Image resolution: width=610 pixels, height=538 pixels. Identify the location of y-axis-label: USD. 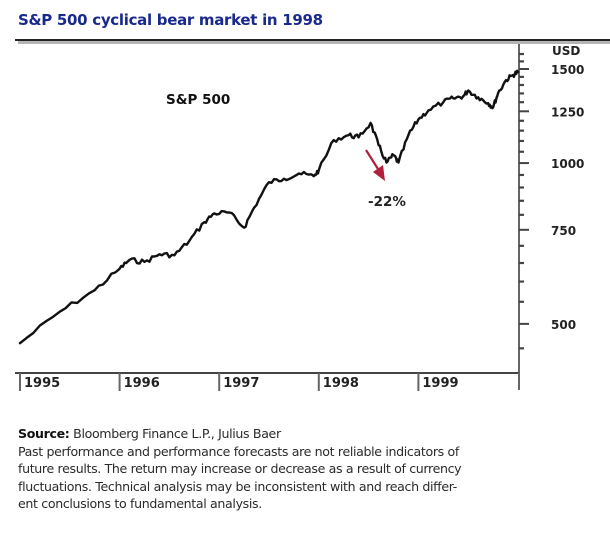
(566, 51).